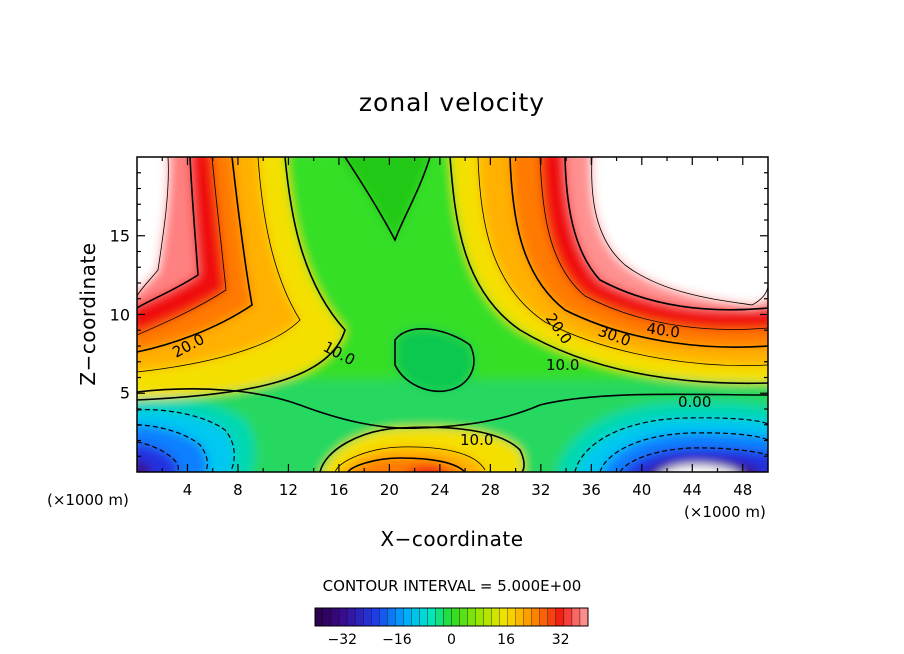 The width and height of the screenshot is (904, 654). Describe the element at coordinates (541, 490) in the screenshot. I see `x-tick-label: 32` at that location.